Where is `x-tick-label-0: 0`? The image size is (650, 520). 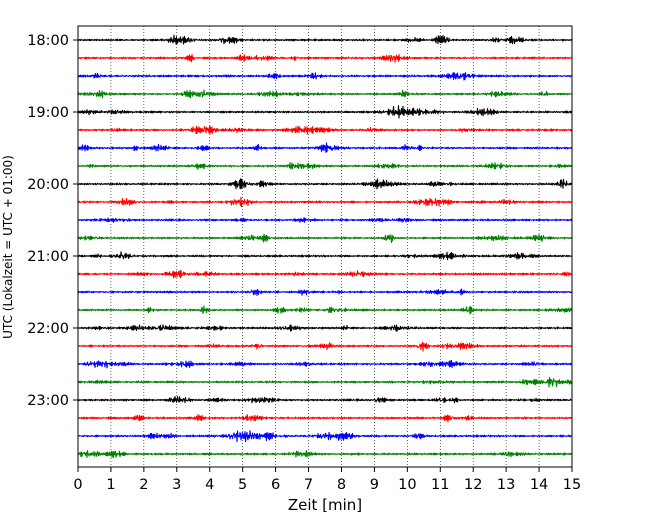 x-tick-label-0: 0 is located at coordinates (77, 485).